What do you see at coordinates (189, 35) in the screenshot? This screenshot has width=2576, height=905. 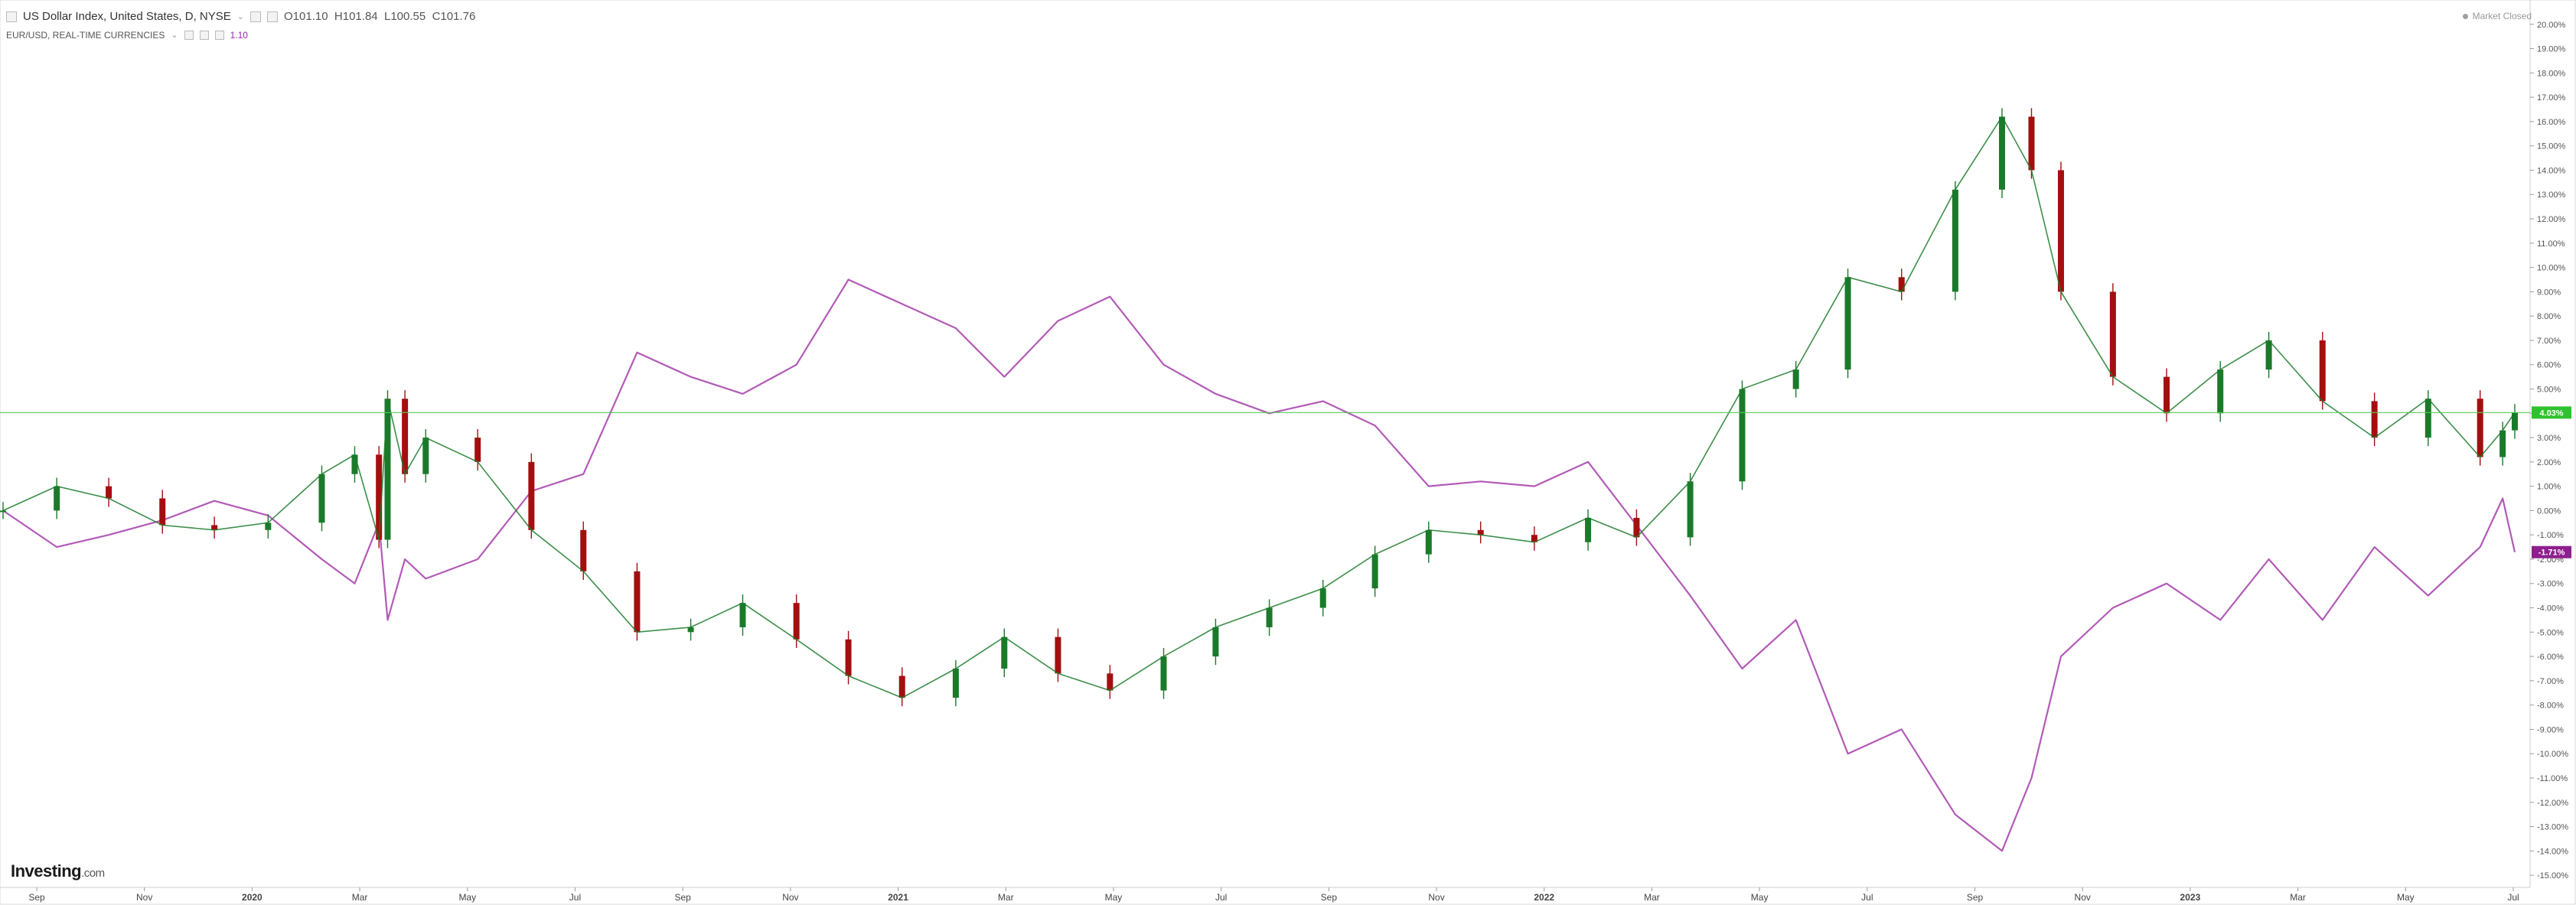 I see `eye-icon` at bounding box center [189, 35].